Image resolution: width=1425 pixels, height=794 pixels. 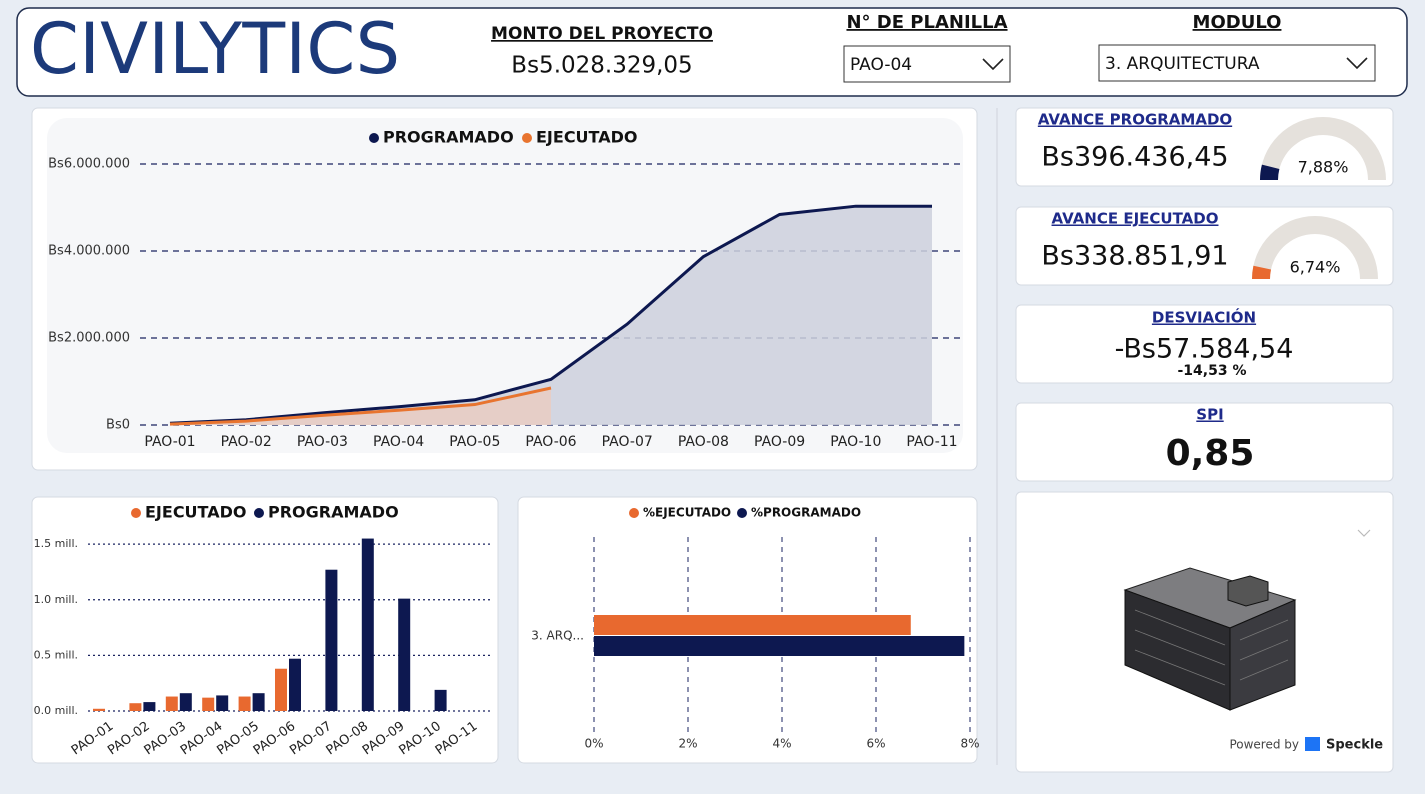 What do you see at coordinates (1264, 745) in the screenshot?
I see `powered-by: Powered by` at bounding box center [1264, 745].